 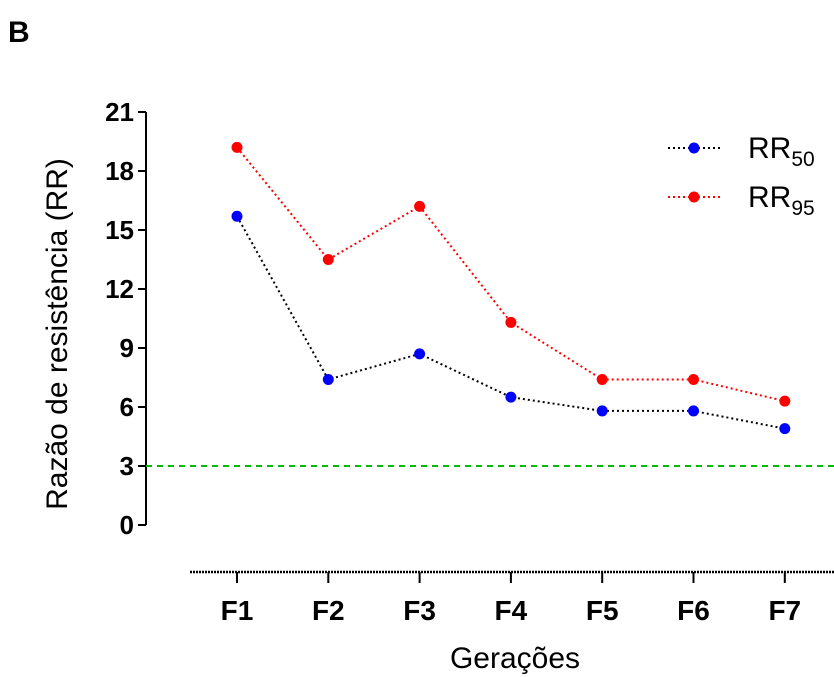 I want to click on y-ticks: 0 3 6 9 12 15 18 21, so click(x=125, y=318).